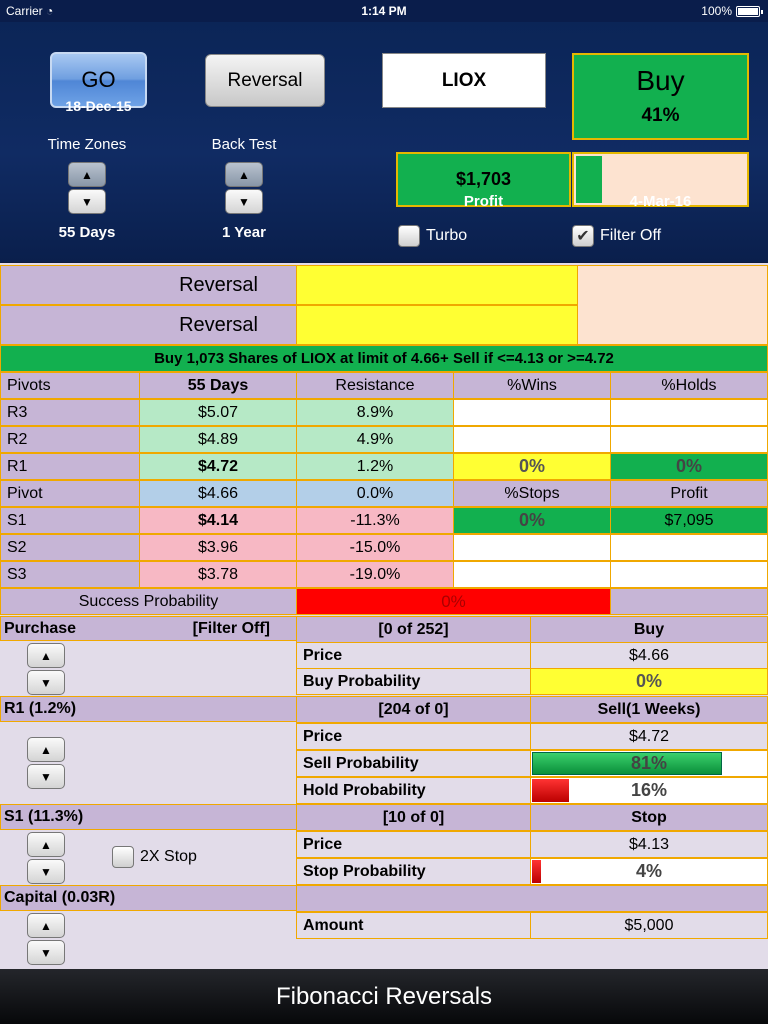  Describe the element at coordinates (413, 681) in the screenshot. I see `buy-probability-label: Buy Probability` at that location.